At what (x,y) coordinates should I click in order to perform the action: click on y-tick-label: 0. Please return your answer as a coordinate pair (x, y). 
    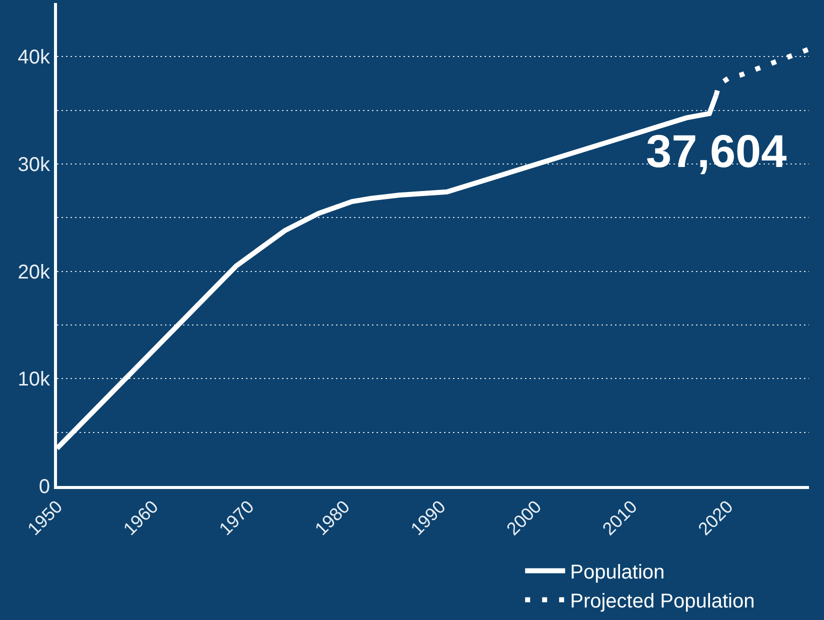
    Looking at the image, I should click on (44, 487).